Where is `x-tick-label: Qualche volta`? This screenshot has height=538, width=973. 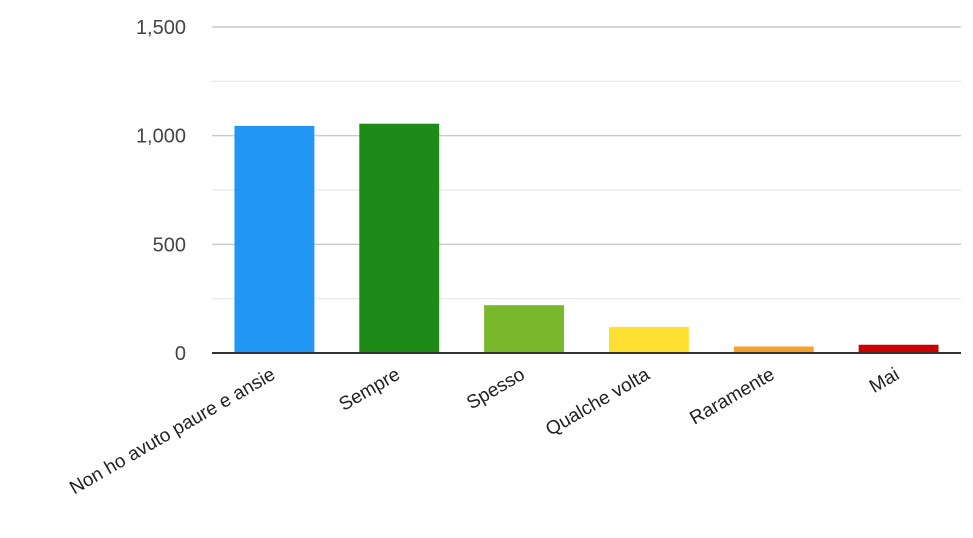
x-tick-label: Qualche volta is located at coordinates (597, 402).